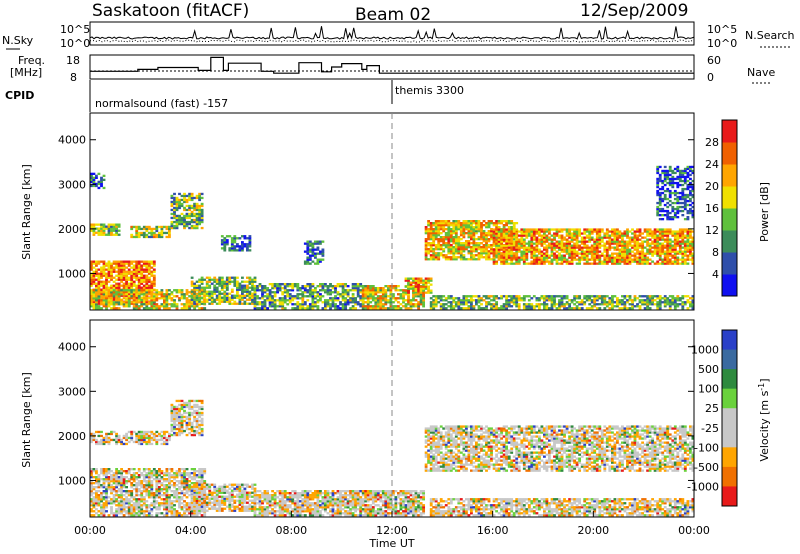  Describe the element at coordinates (31, 60) in the screenshot. I see `freq-label-line1: Freq.` at that location.